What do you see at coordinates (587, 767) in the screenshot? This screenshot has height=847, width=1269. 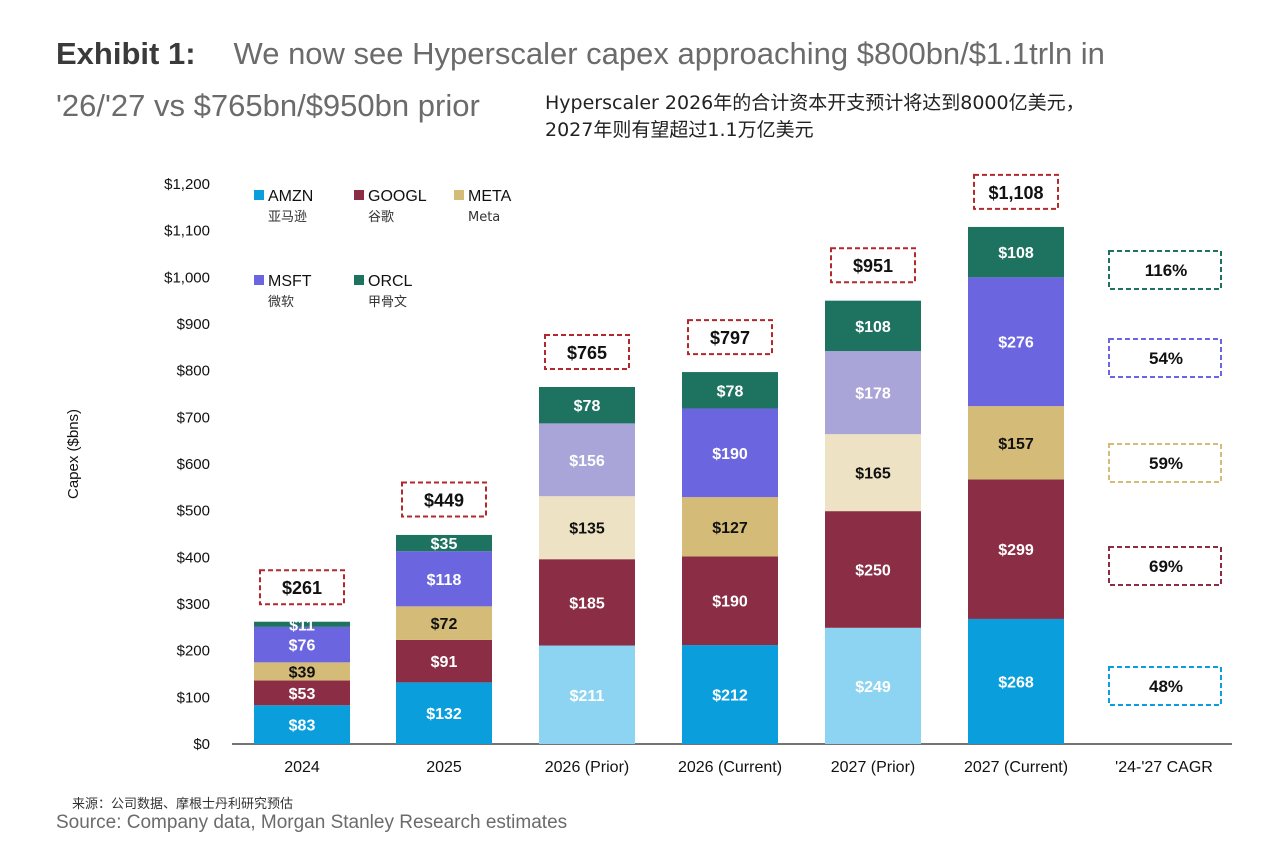 I see `x-tick-label: 2026 (Prior)` at bounding box center [587, 767].